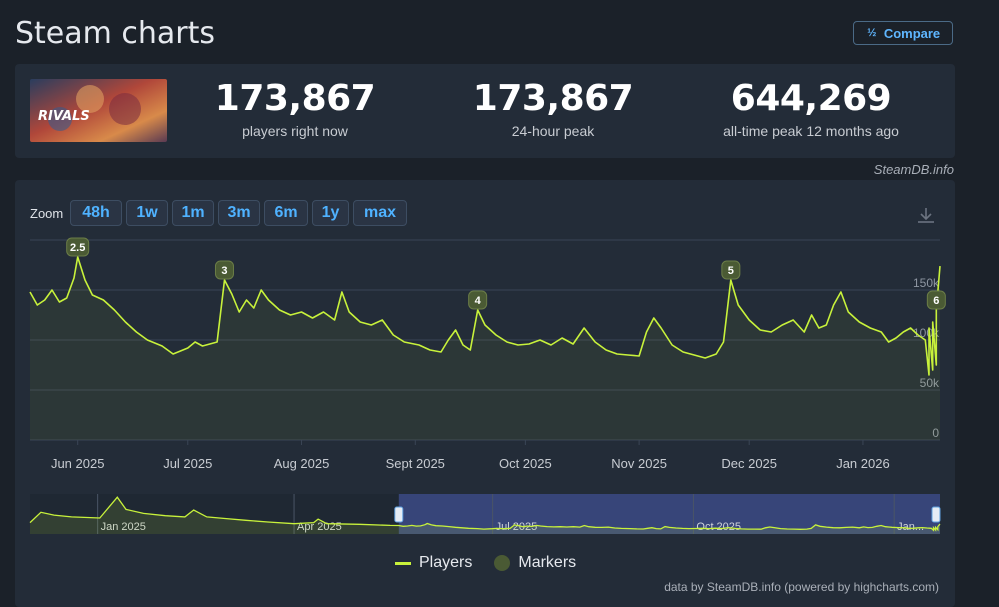 This screenshot has height=607, width=999. Describe the element at coordinates (926, 216) in the screenshot. I see `download-icon` at that location.